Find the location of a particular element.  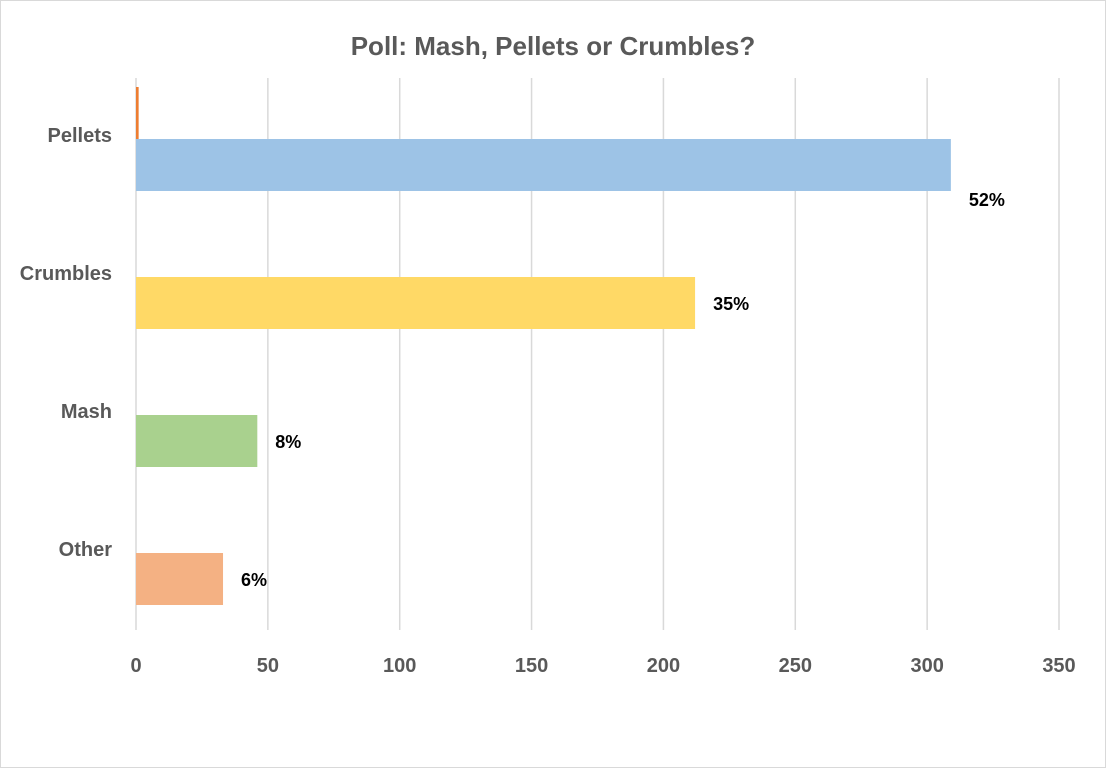

x-tick-label: 350 is located at coordinates (1058, 666).